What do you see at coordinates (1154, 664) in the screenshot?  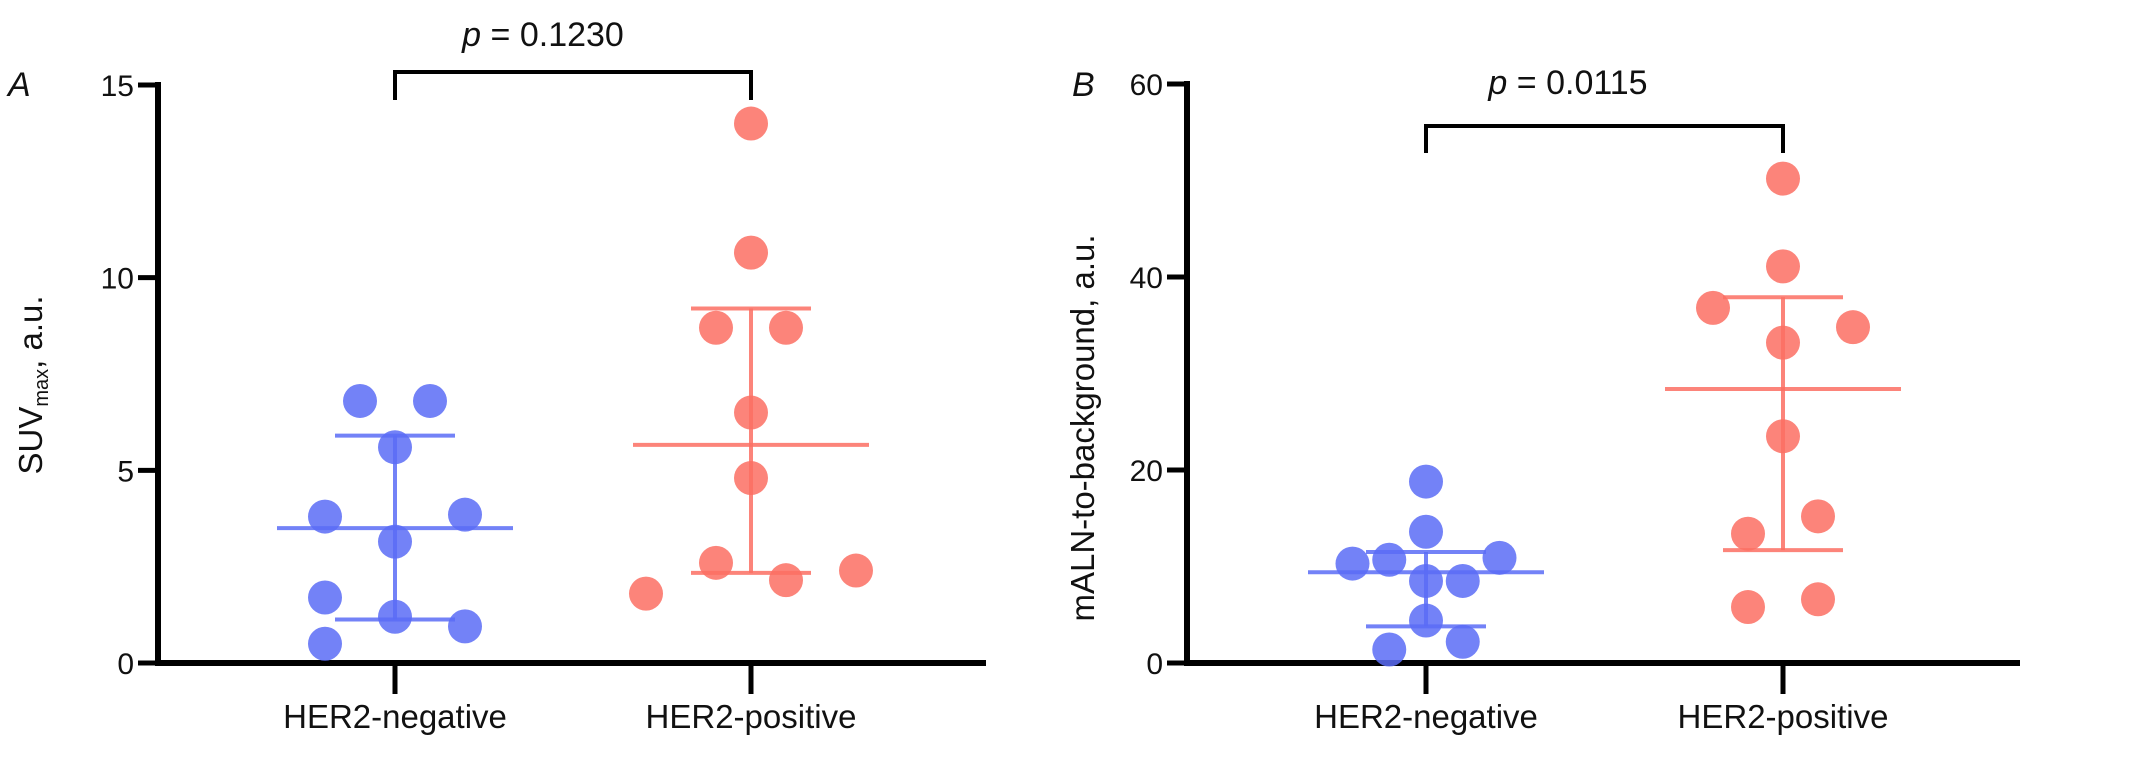 I see `panel-b-ytick-label: 0` at bounding box center [1154, 664].